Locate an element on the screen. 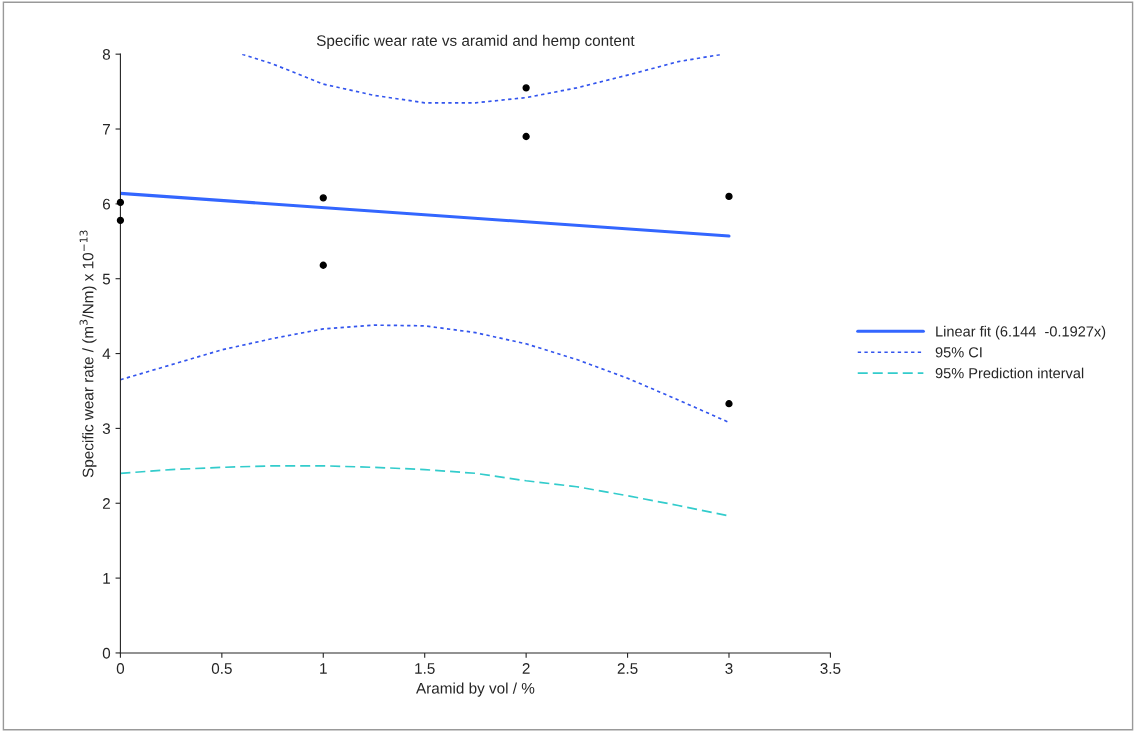 This screenshot has width=1136, height=732. y-axis-title: Specific wear rate / (m$^{3}$/Nm) x 10$^{−13}$ is located at coordinates (88, 354).